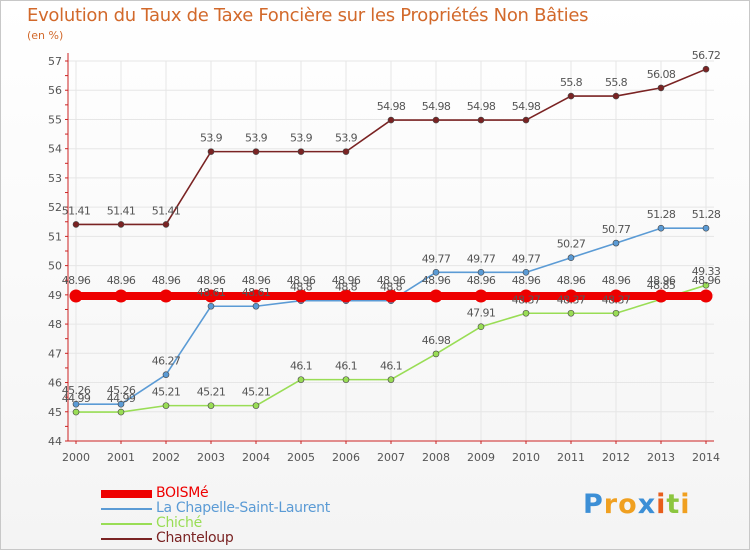  Describe the element at coordinates (593, 504) in the screenshot. I see `brand-letter: P` at that location.